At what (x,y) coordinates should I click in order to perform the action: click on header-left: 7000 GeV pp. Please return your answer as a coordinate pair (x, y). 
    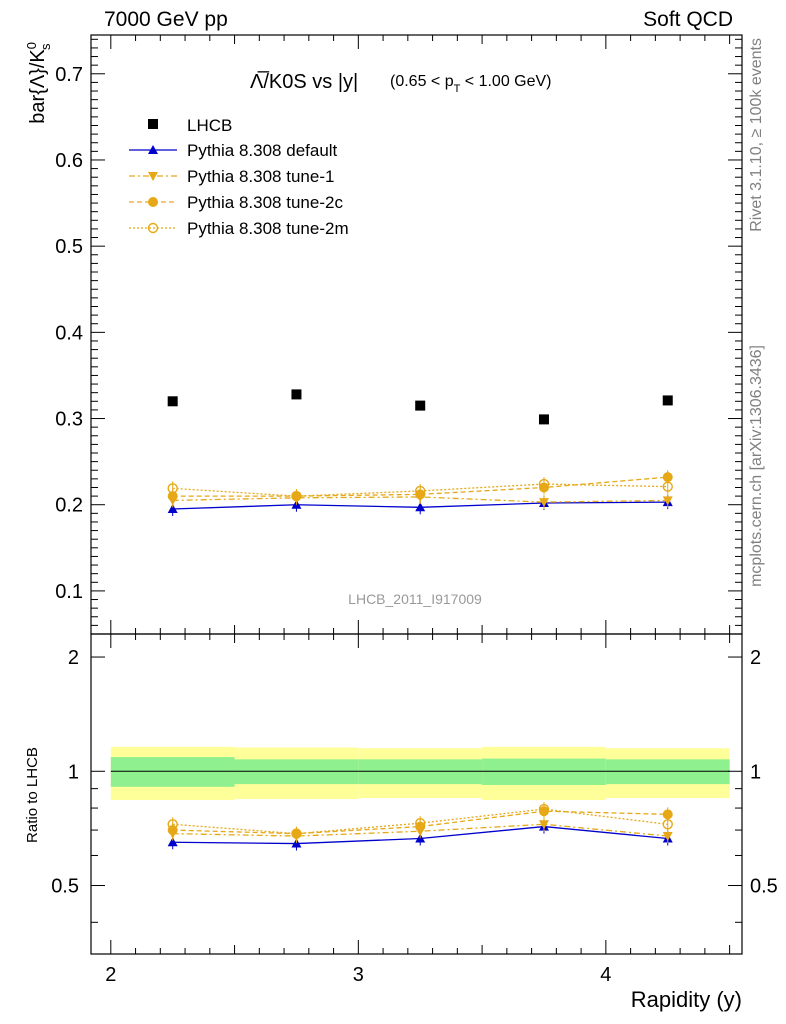
    Looking at the image, I should click on (166, 19).